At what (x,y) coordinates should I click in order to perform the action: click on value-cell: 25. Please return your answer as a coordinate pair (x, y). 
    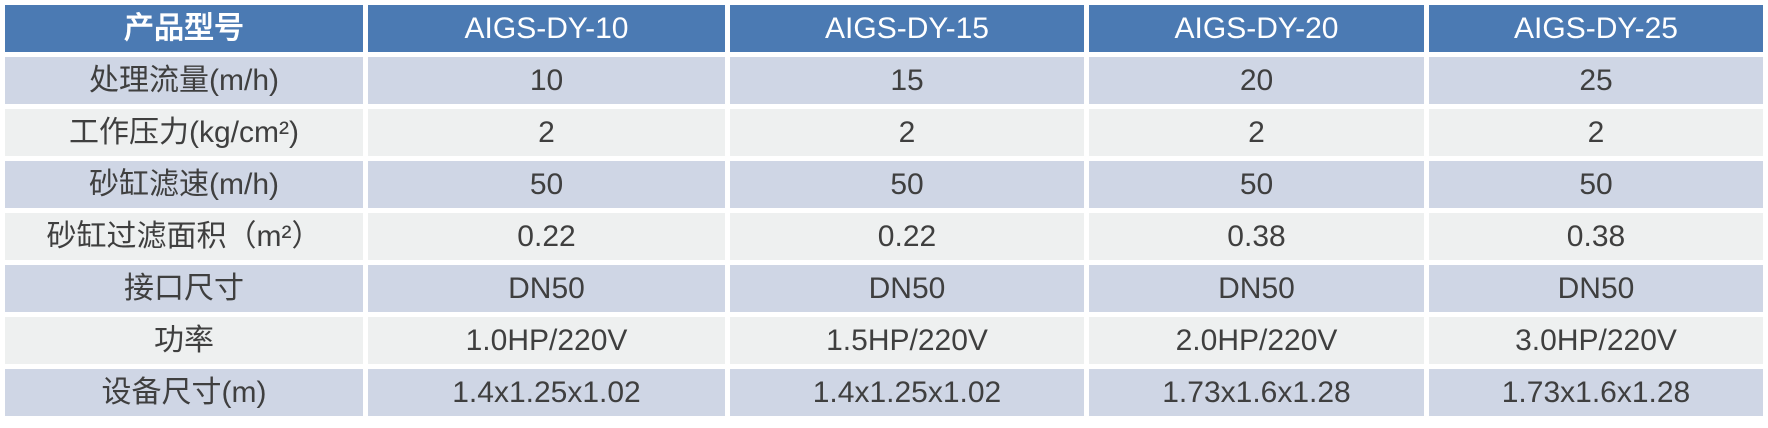
    Looking at the image, I should click on (1596, 80).